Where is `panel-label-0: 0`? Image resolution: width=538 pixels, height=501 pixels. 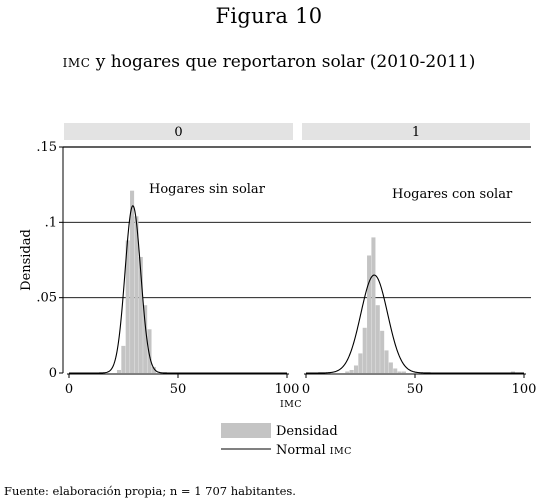 panel-label-0: 0 is located at coordinates (178, 132).